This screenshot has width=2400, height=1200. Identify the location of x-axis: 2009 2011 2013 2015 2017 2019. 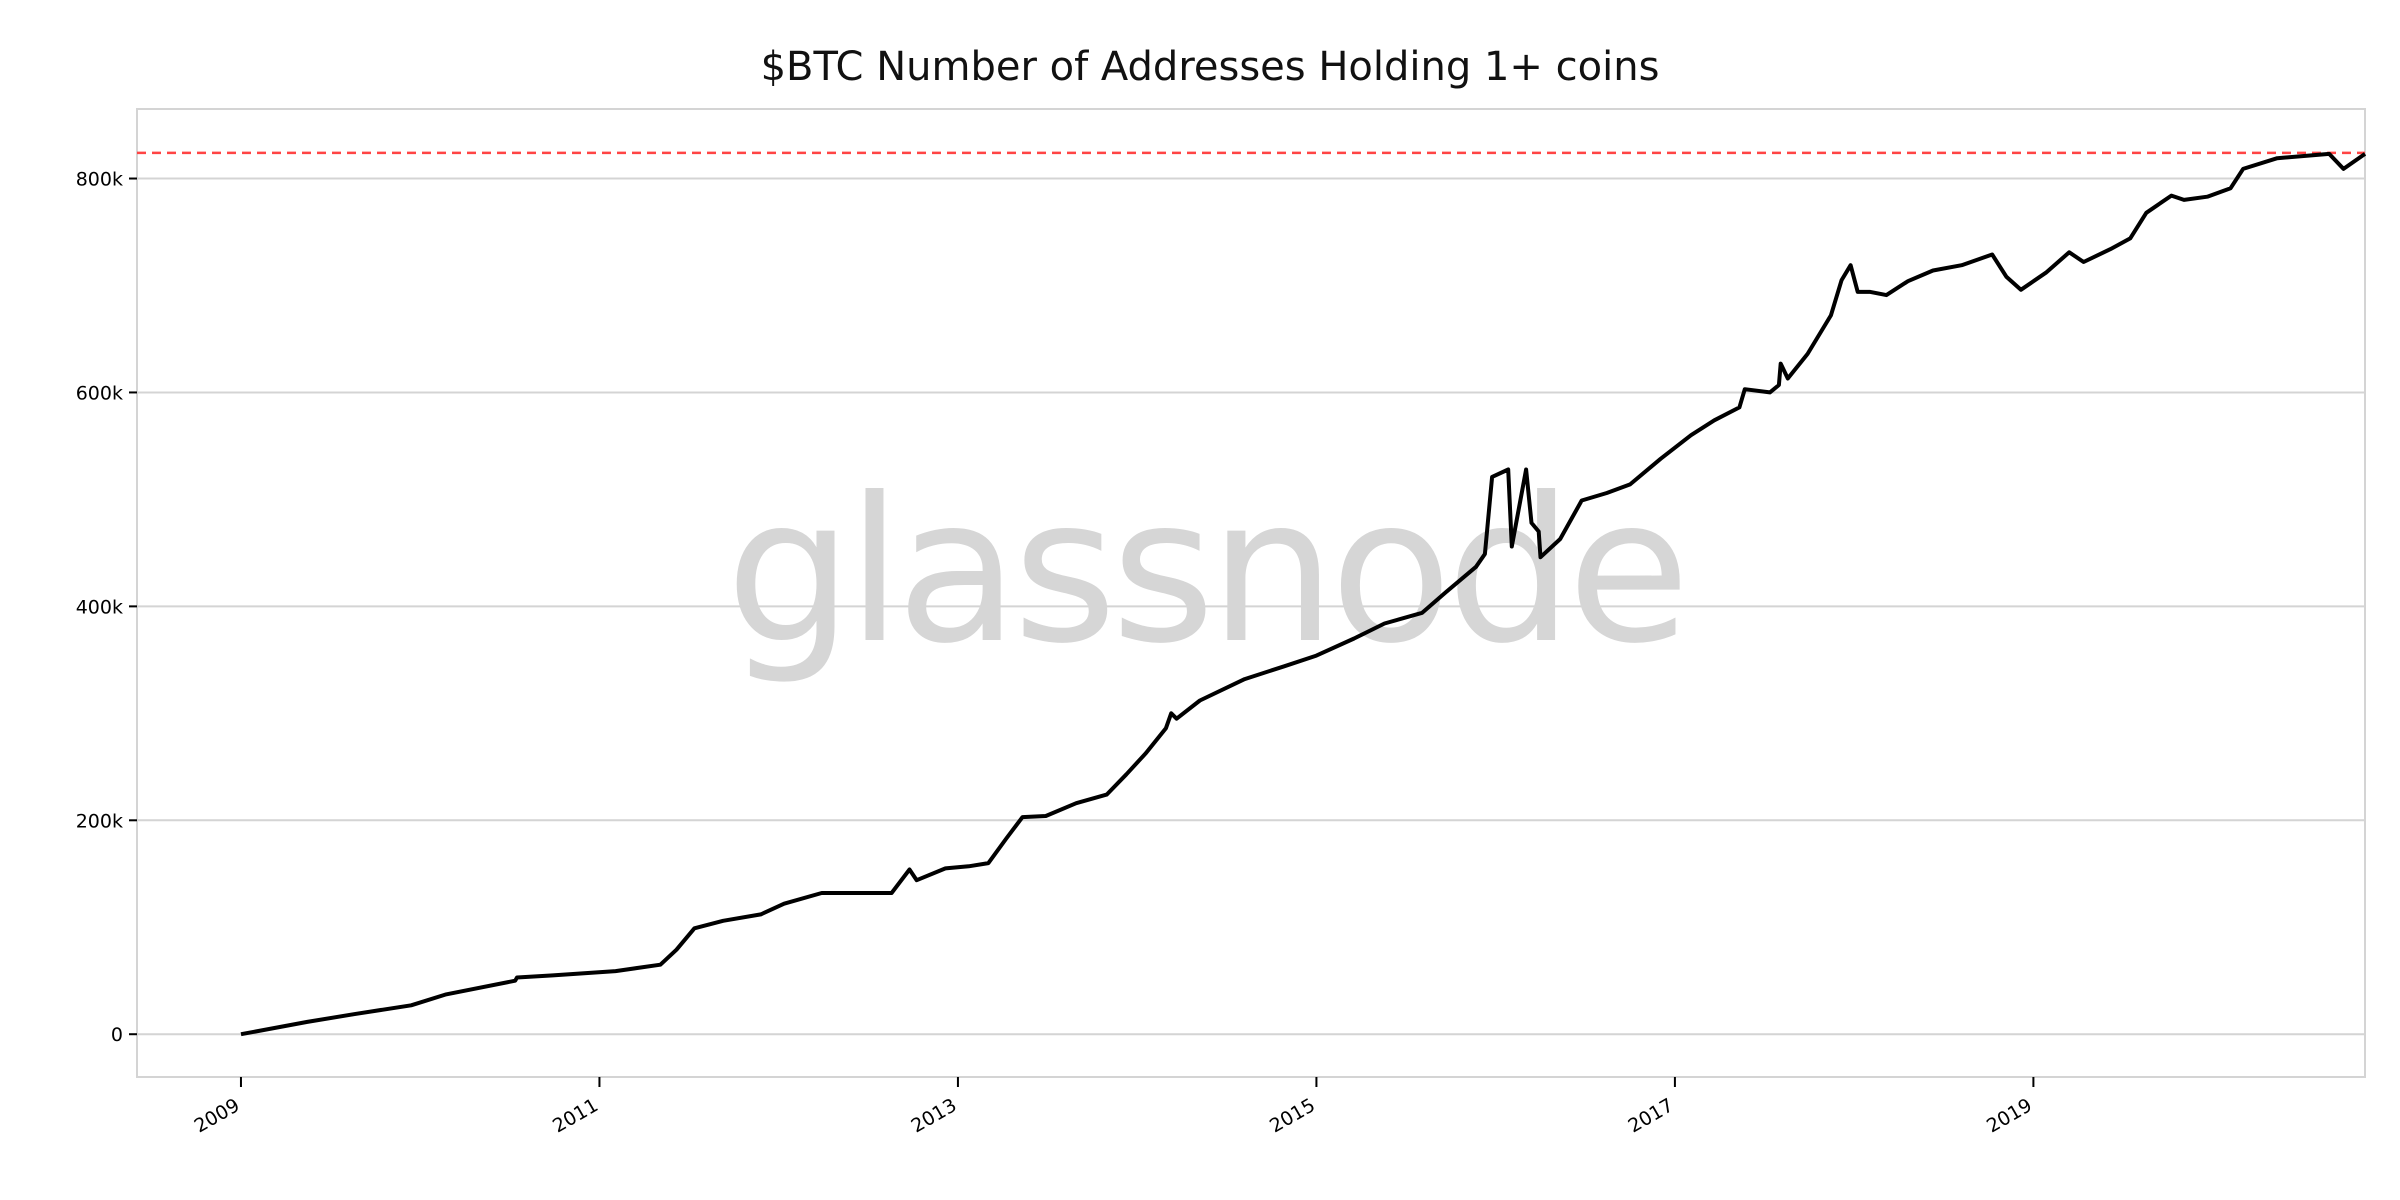
(1113, 1107).